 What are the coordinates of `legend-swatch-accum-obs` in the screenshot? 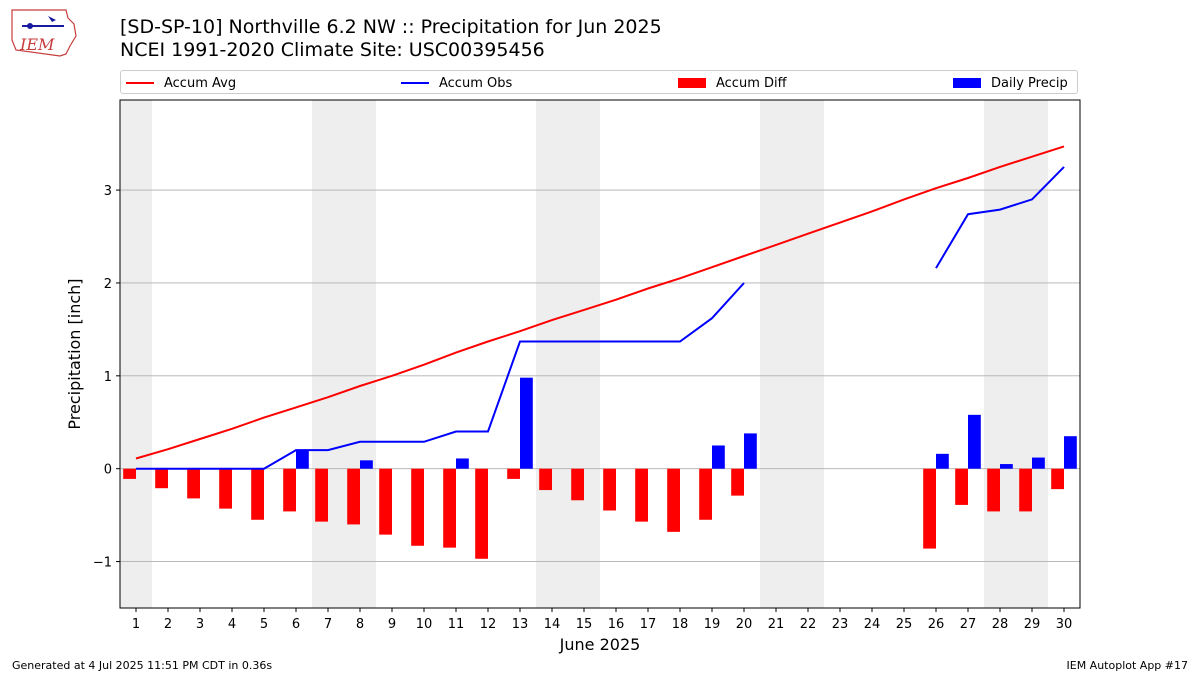 It's located at (415, 83).